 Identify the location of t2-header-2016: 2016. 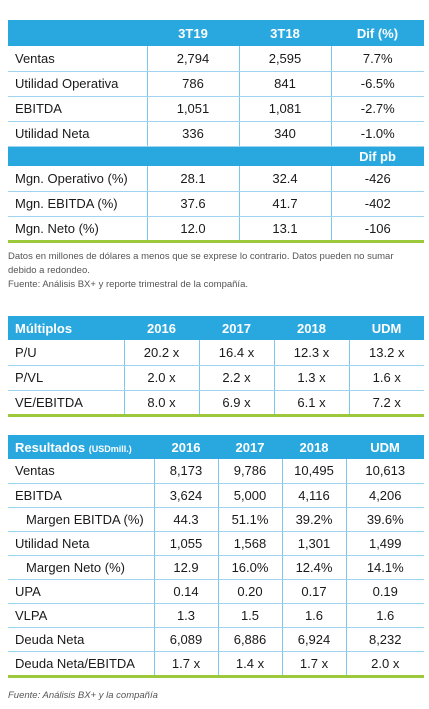
(161, 328).